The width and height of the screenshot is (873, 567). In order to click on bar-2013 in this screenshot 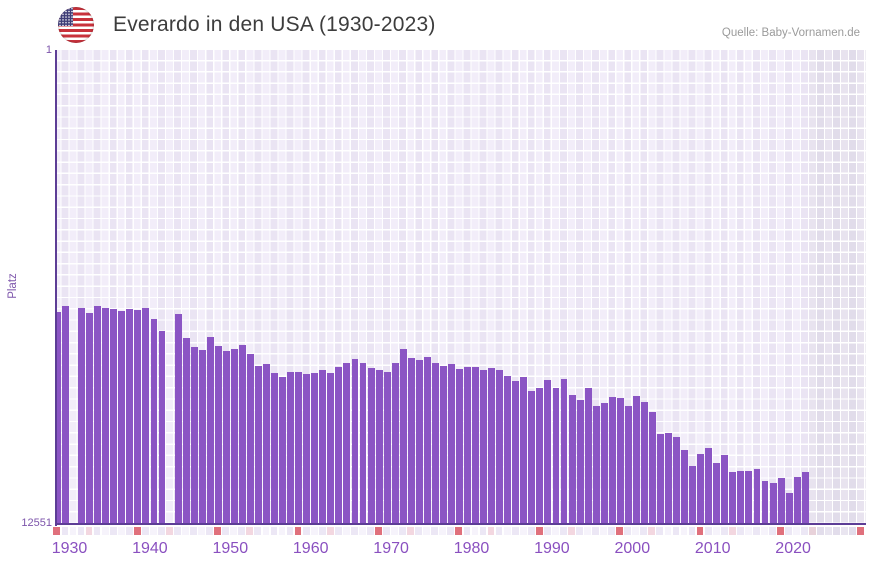, I will do `click(725, 489)`.